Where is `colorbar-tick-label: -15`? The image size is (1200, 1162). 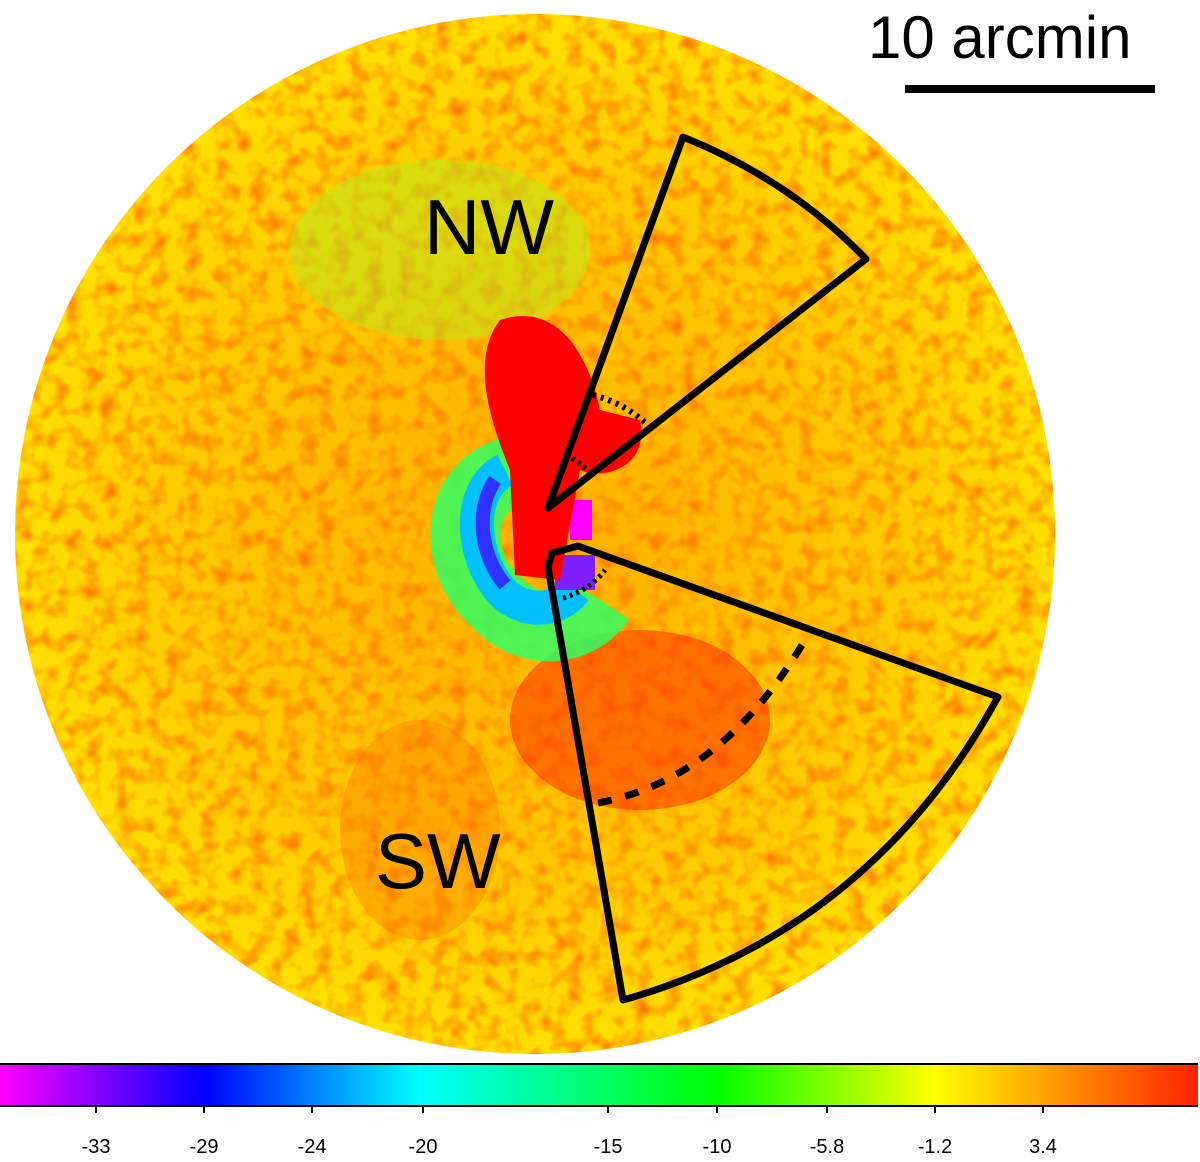 colorbar-tick-label: -15 is located at coordinates (608, 1147).